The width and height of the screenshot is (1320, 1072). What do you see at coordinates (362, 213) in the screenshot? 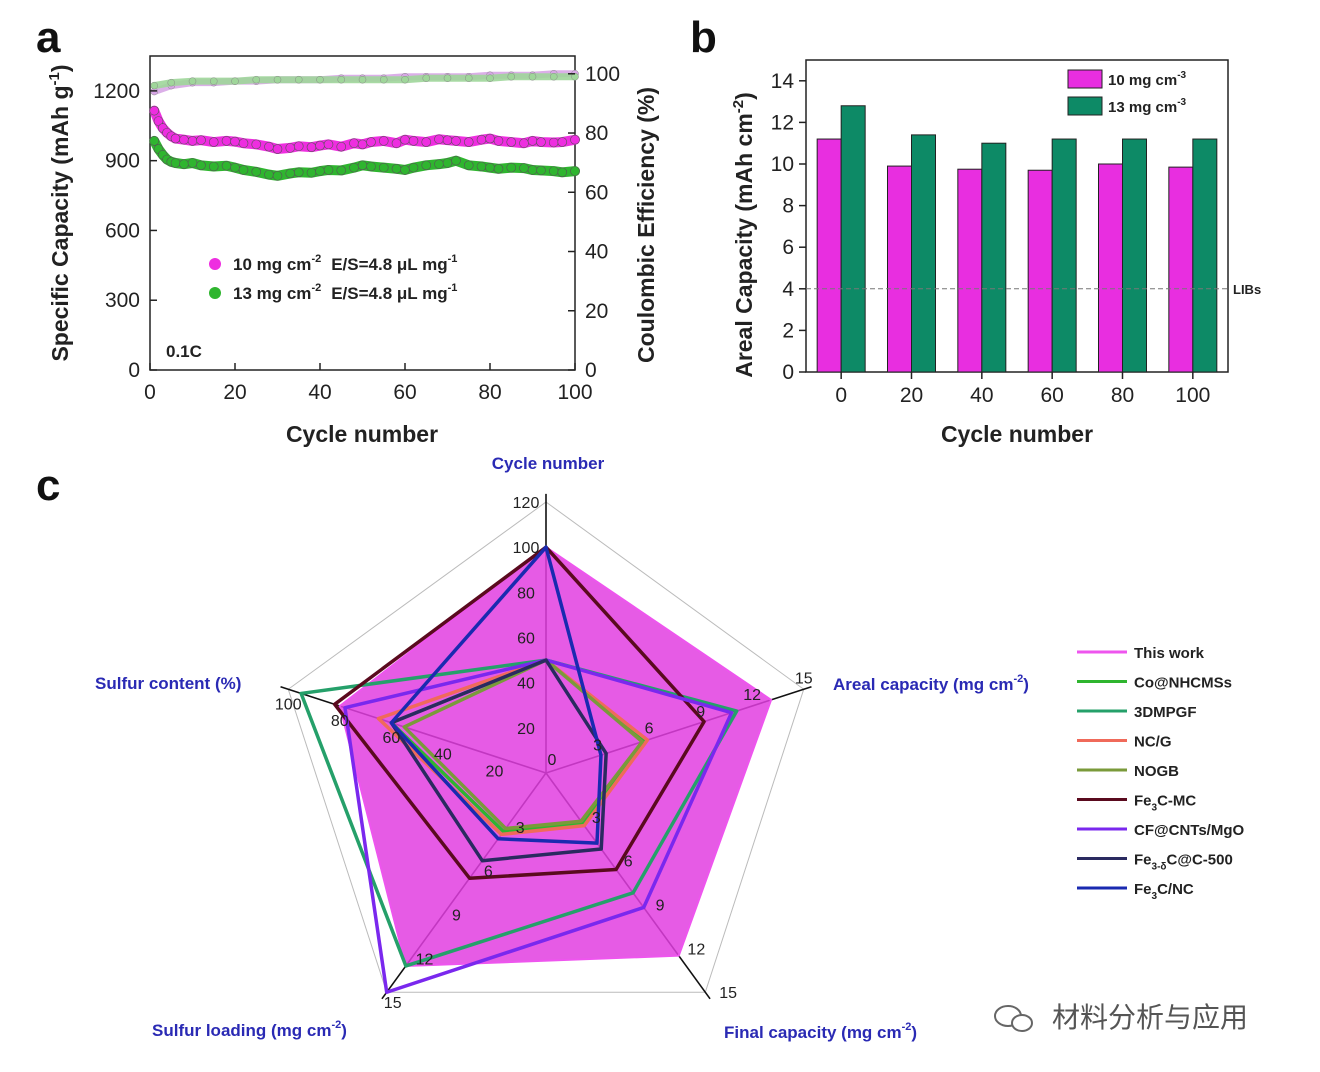
I see `panel-a-frame` at bounding box center [362, 213].